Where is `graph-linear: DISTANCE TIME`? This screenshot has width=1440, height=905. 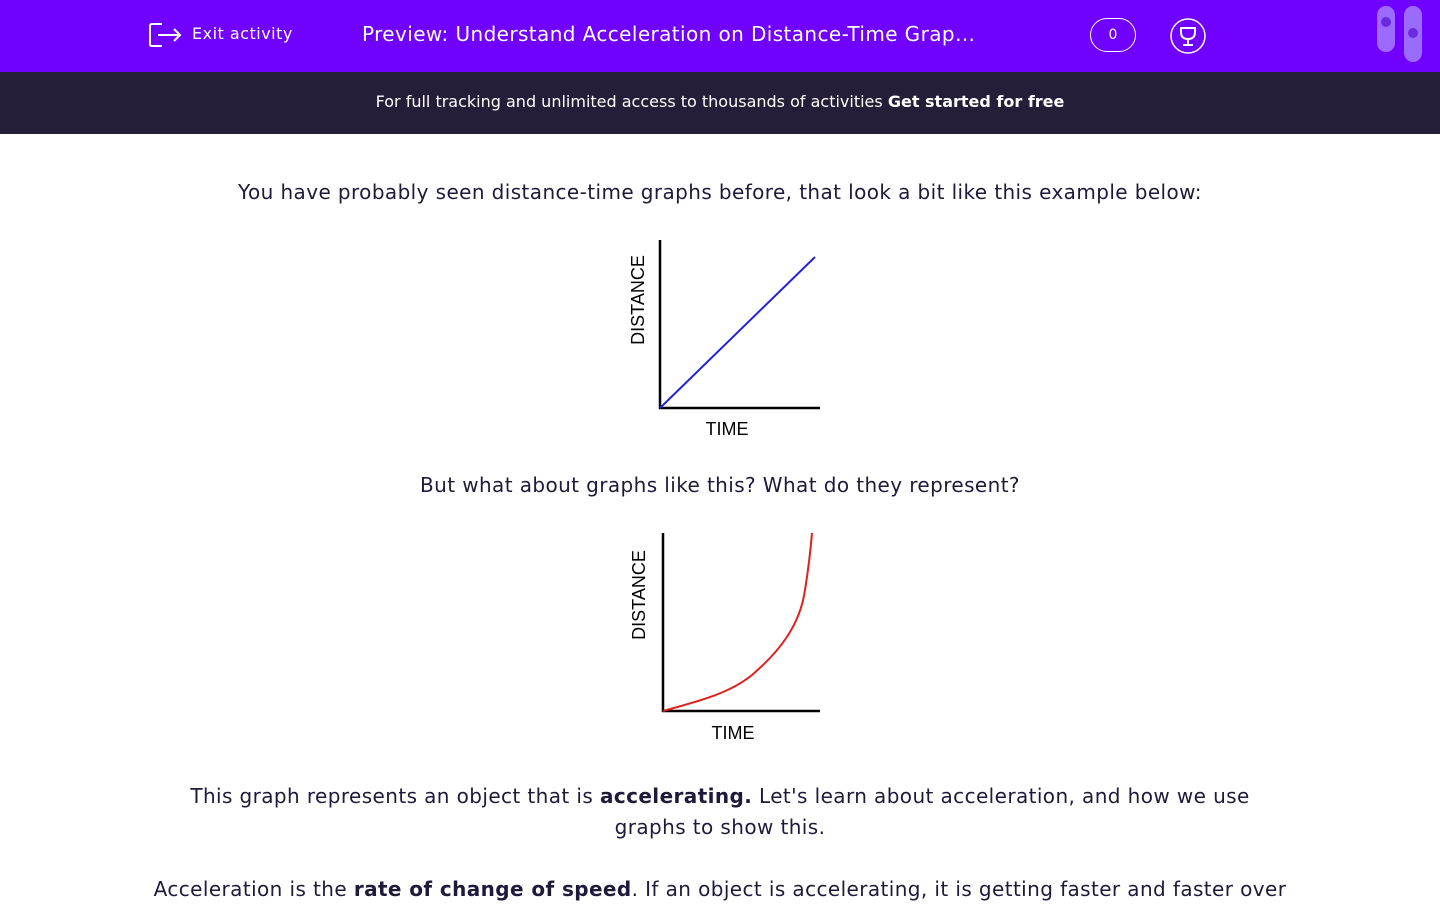
graph-linear: DISTANCE TIME is located at coordinates (724, 339).